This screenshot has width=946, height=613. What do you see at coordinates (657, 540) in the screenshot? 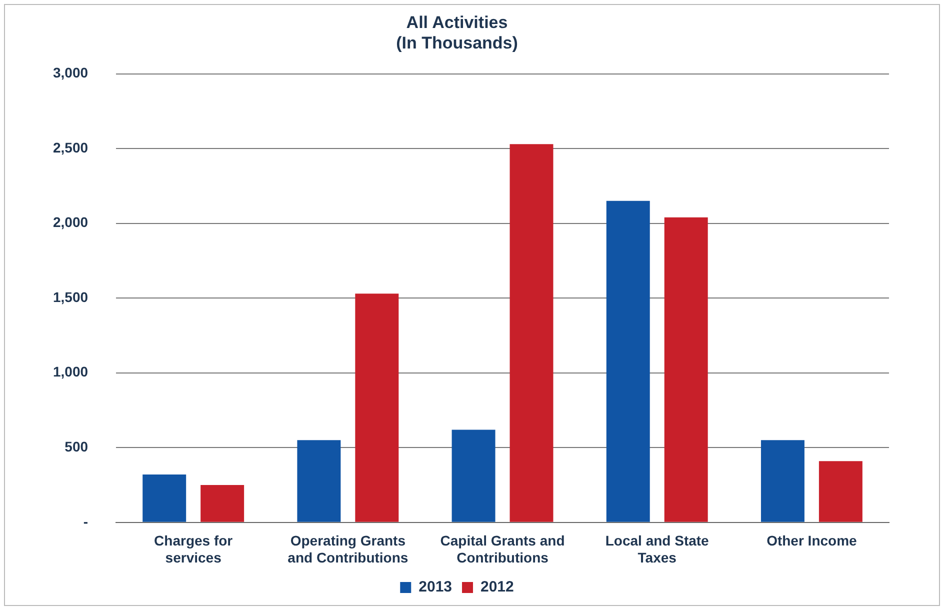
I see `category-label: Local and State` at bounding box center [657, 540].